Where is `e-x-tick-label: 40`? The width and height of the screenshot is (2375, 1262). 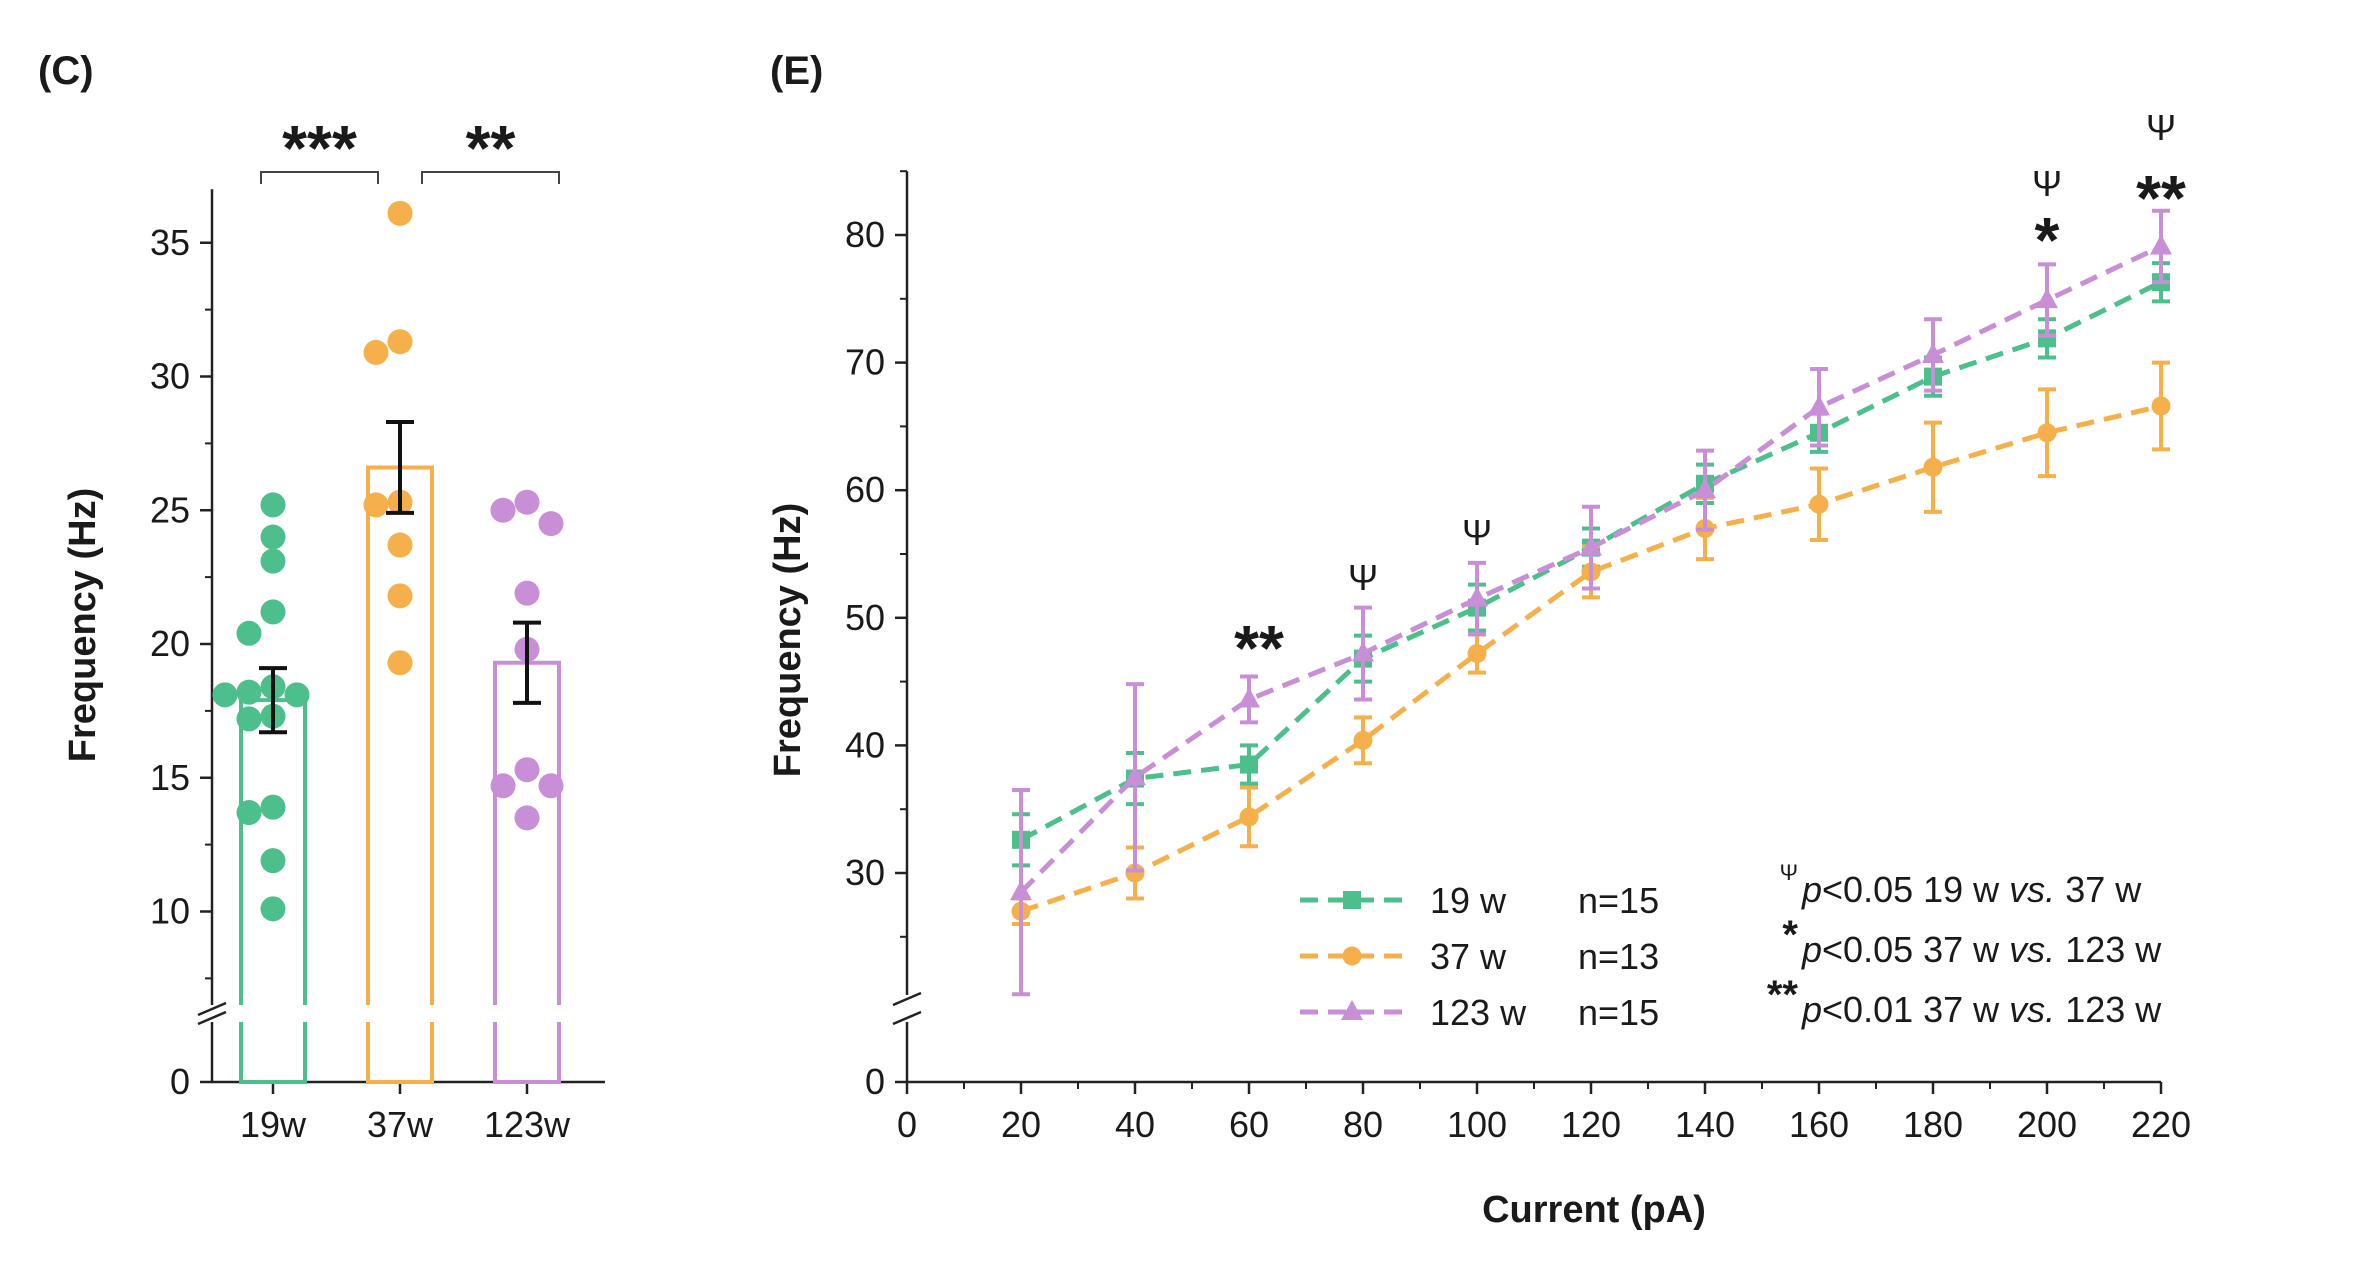
e-x-tick-label: 40 is located at coordinates (1135, 1124).